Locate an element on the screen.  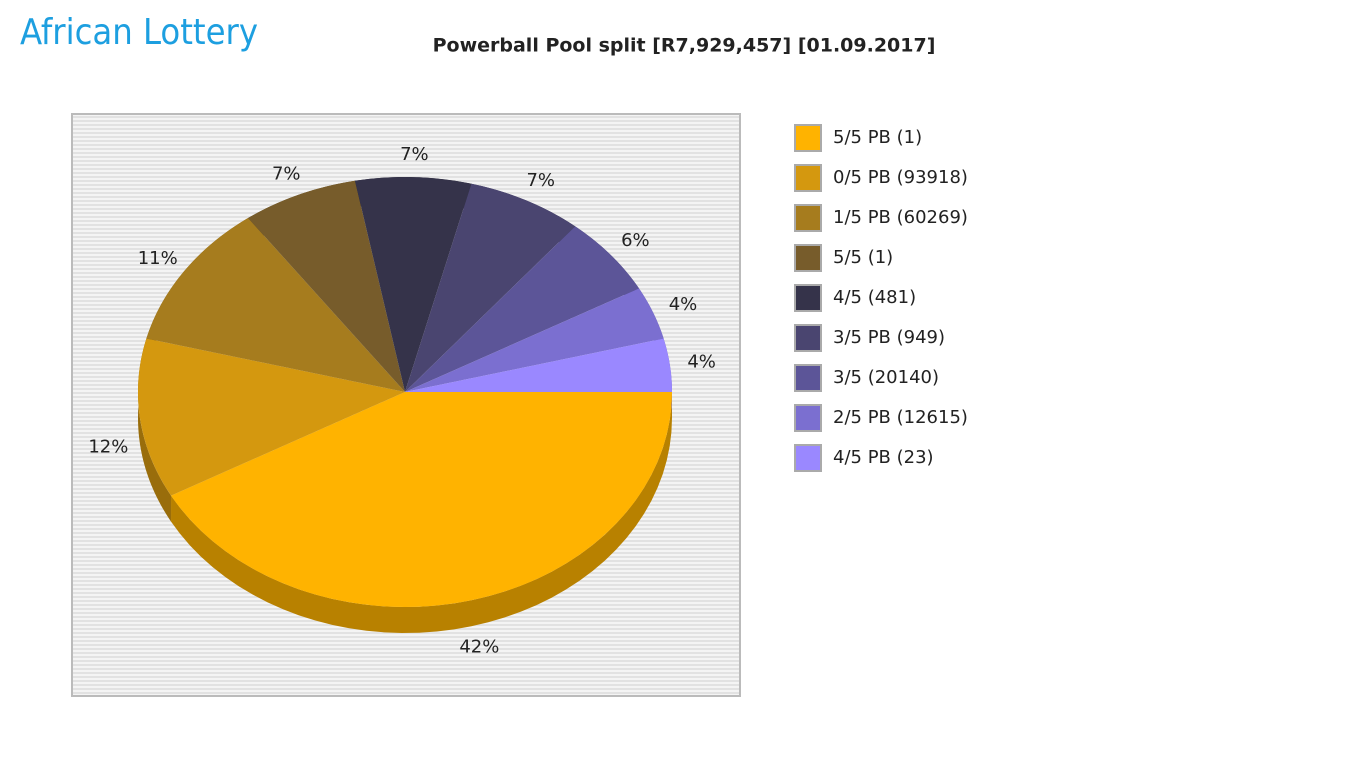
value-label: 6% is located at coordinates (635, 240).